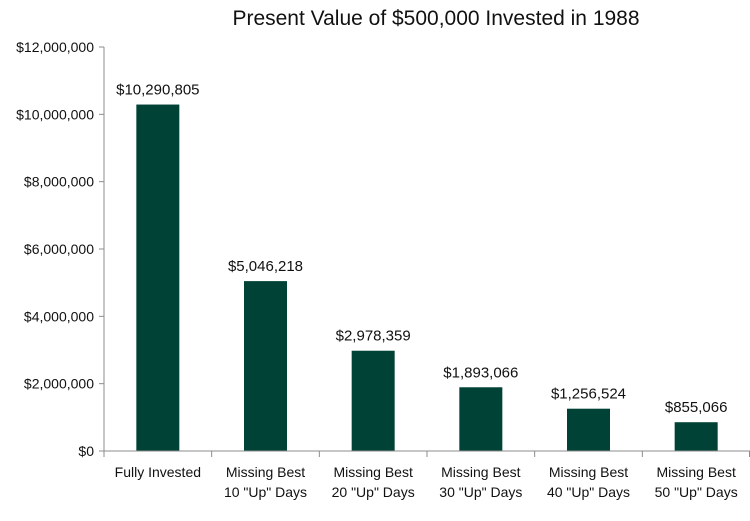 This screenshot has width=750, height=521. What do you see at coordinates (373, 336) in the screenshot?
I see `data-label: $2,978,359` at bounding box center [373, 336].